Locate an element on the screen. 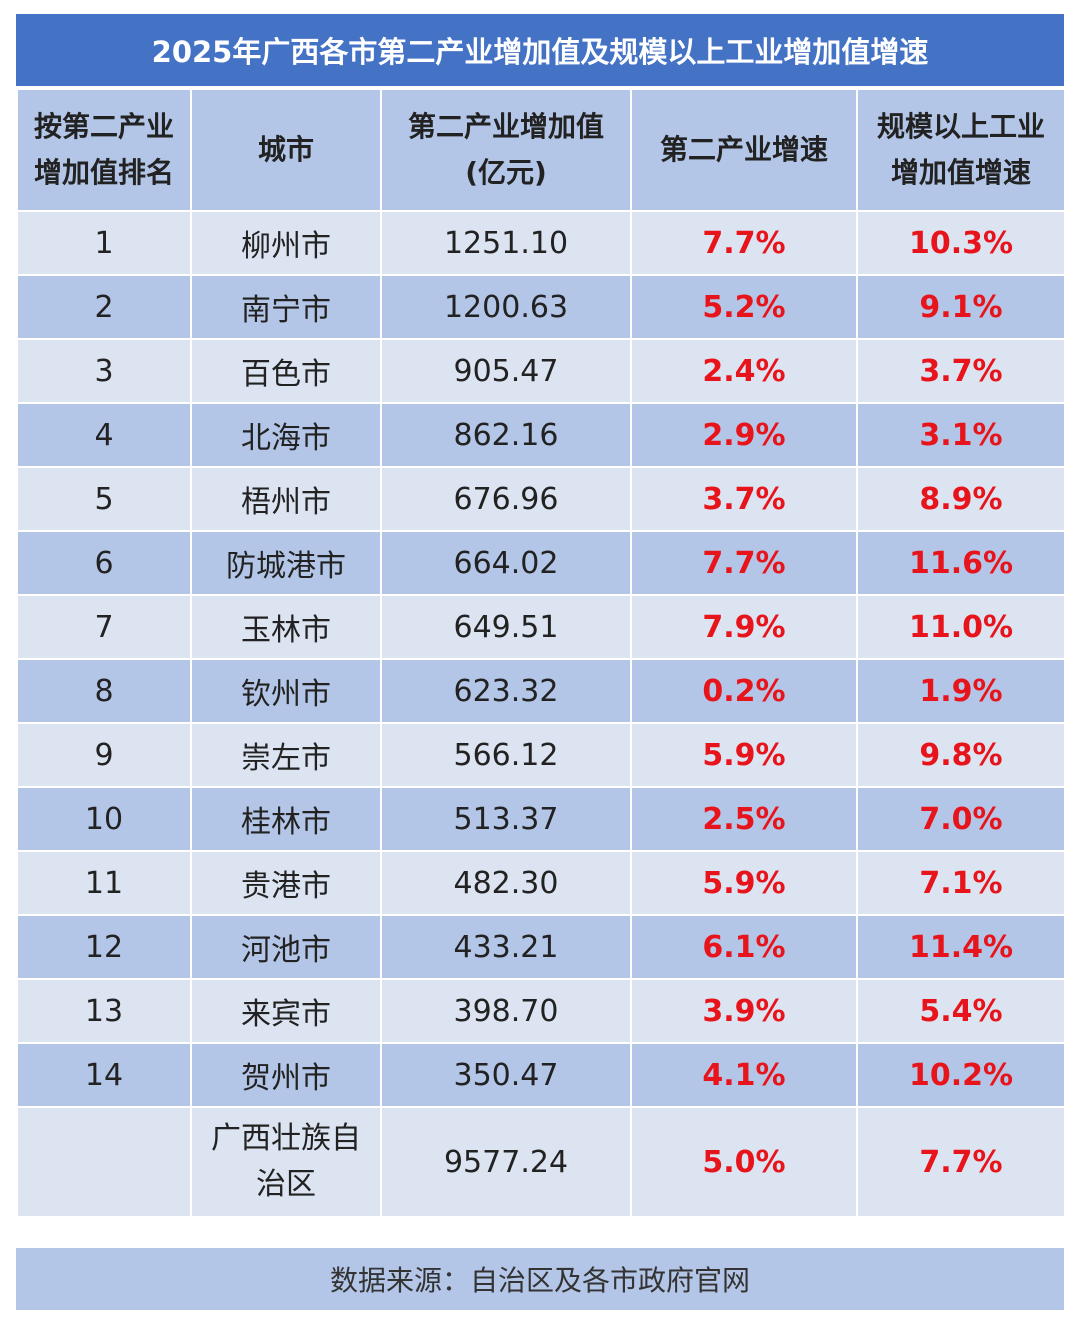 Image resolution: width=1080 pixels, height=1324 pixels. table-row: 9 崇左市 566.12 5.9% 9.8% is located at coordinates (541, 755).